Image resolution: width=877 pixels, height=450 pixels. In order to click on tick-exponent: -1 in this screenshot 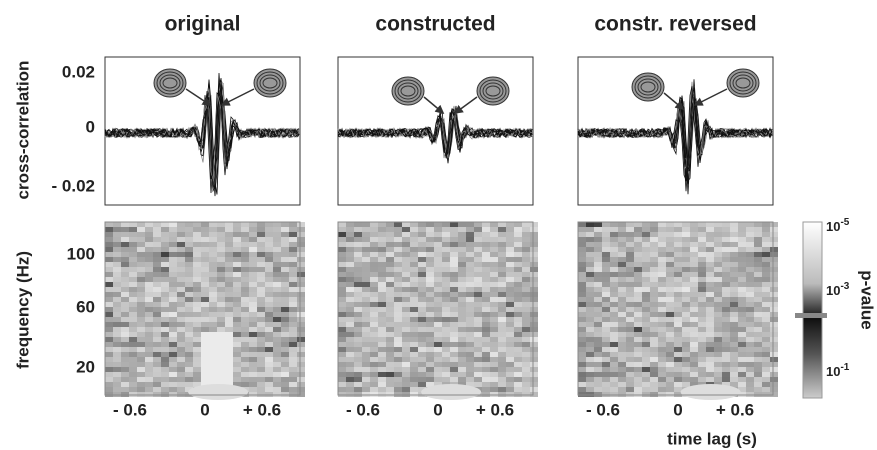, I will do `click(844, 367)`.